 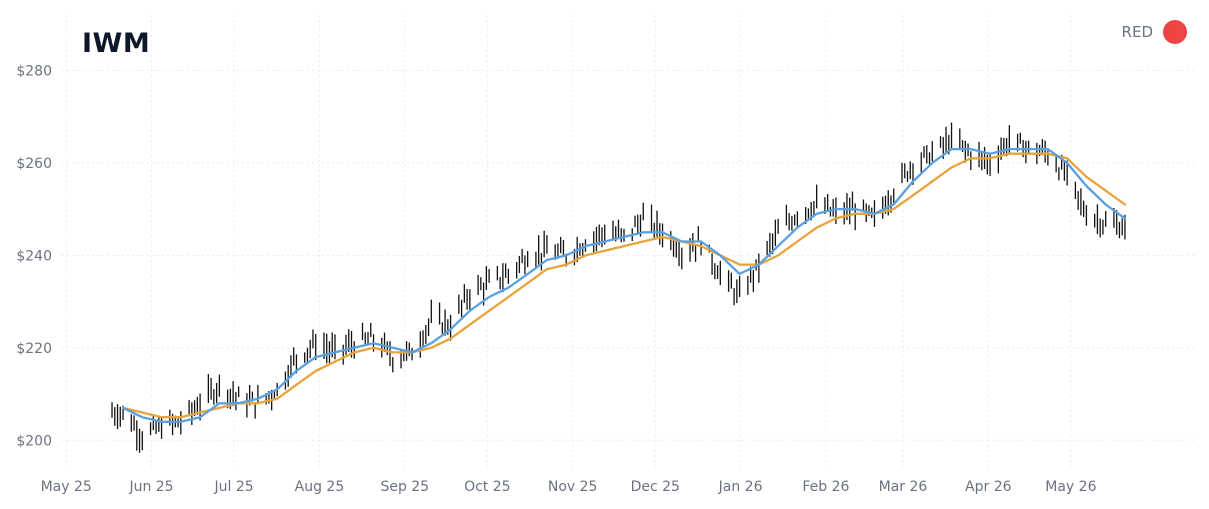 What do you see at coordinates (573, 487) in the screenshot?
I see `x-tick-label: Nov 25` at bounding box center [573, 487].